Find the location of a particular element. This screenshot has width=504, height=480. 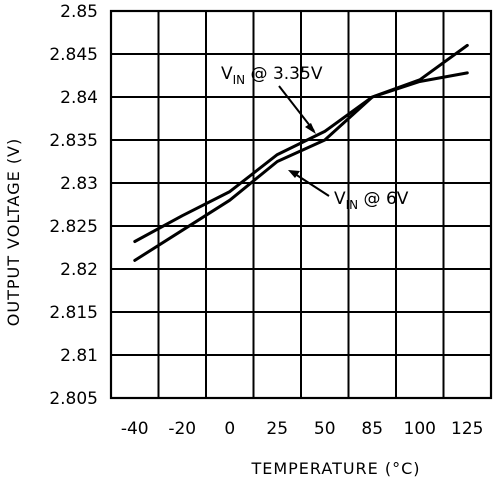

x-tick-label: 25 is located at coordinates (277, 429).